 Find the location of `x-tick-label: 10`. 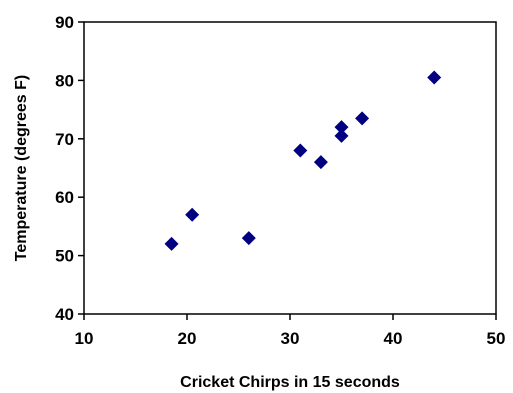

x-tick-label: 10 is located at coordinates (84, 338).